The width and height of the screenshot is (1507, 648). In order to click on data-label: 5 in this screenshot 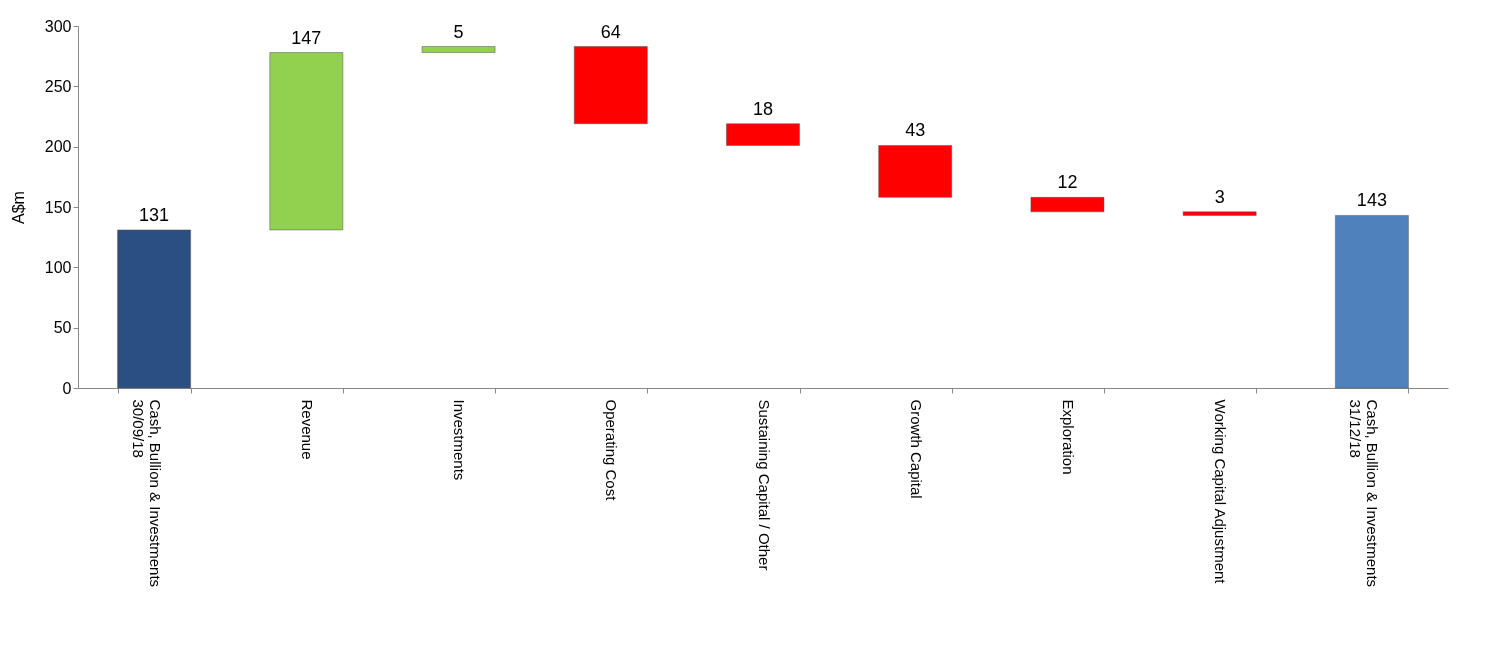, I will do `click(458, 31)`.